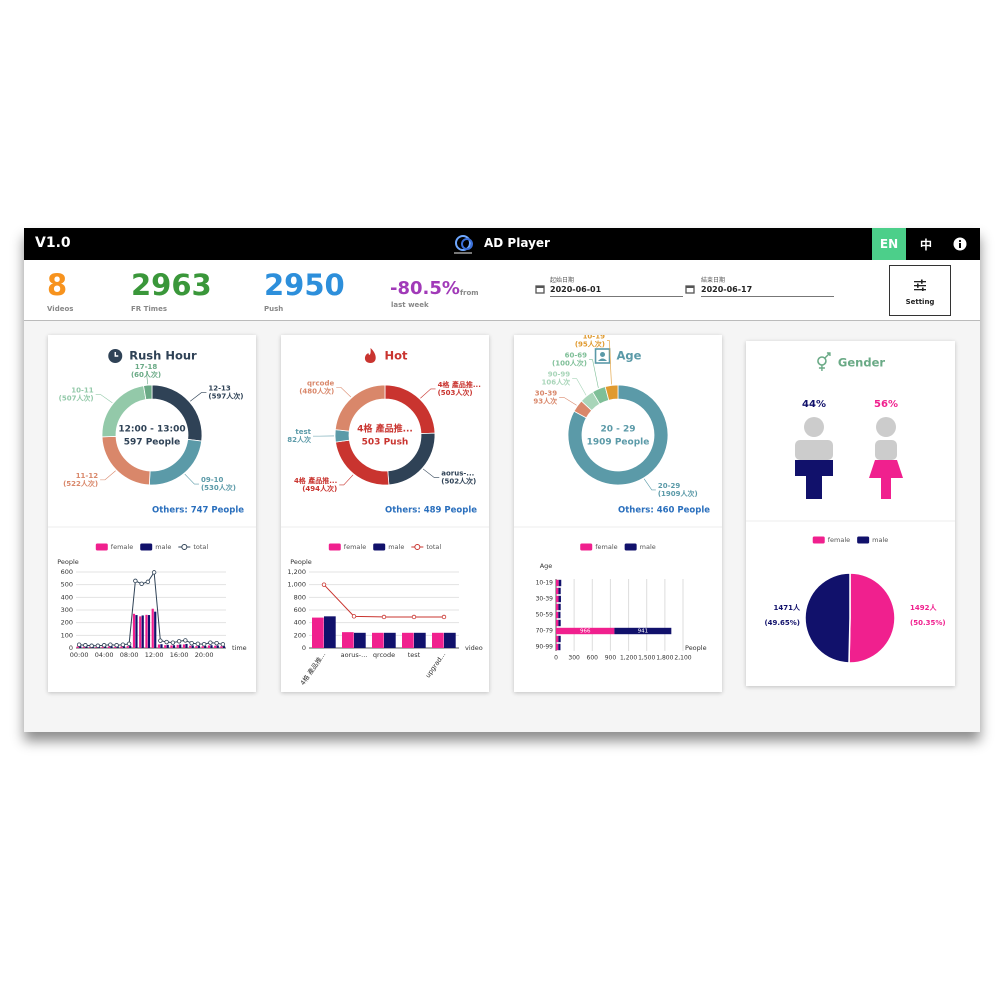  Describe the element at coordinates (67, 585) in the screenshot. I see `y-tick-label: 500` at that location.